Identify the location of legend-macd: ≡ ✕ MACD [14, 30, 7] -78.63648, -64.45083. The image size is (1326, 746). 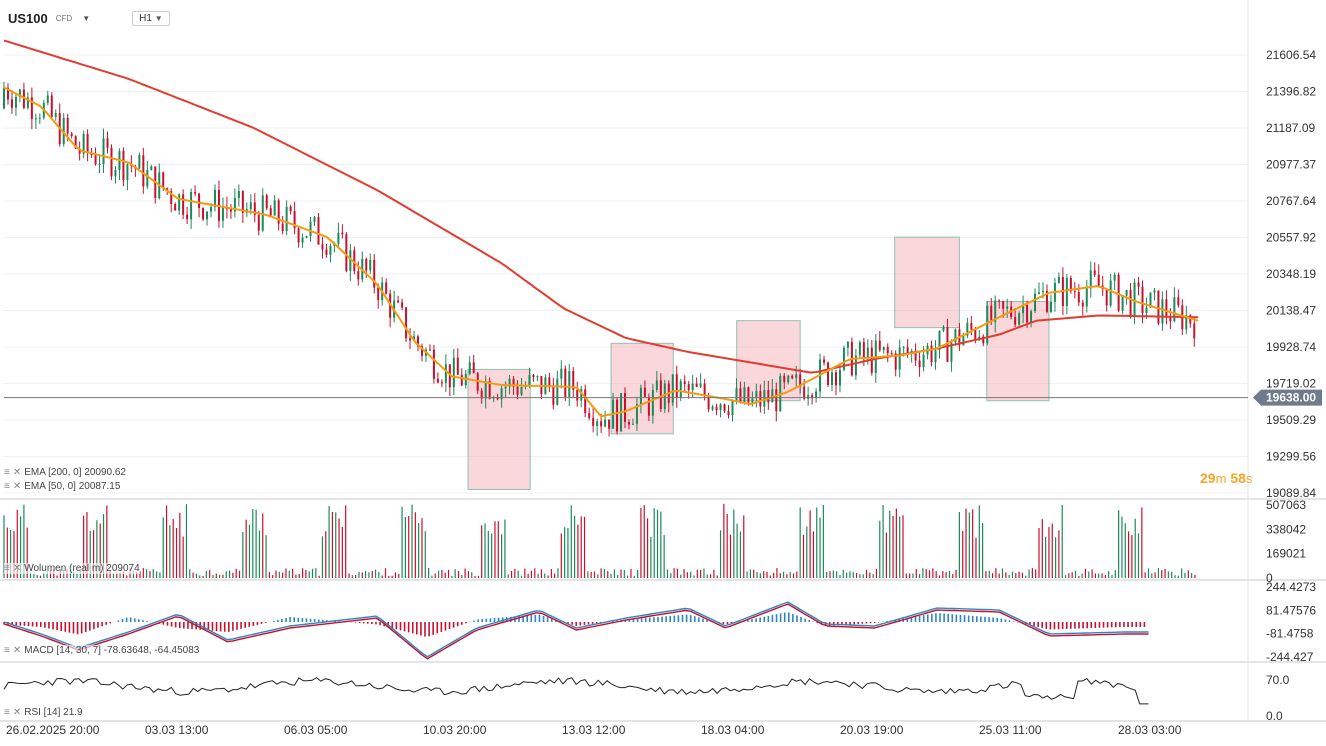
(102, 650).